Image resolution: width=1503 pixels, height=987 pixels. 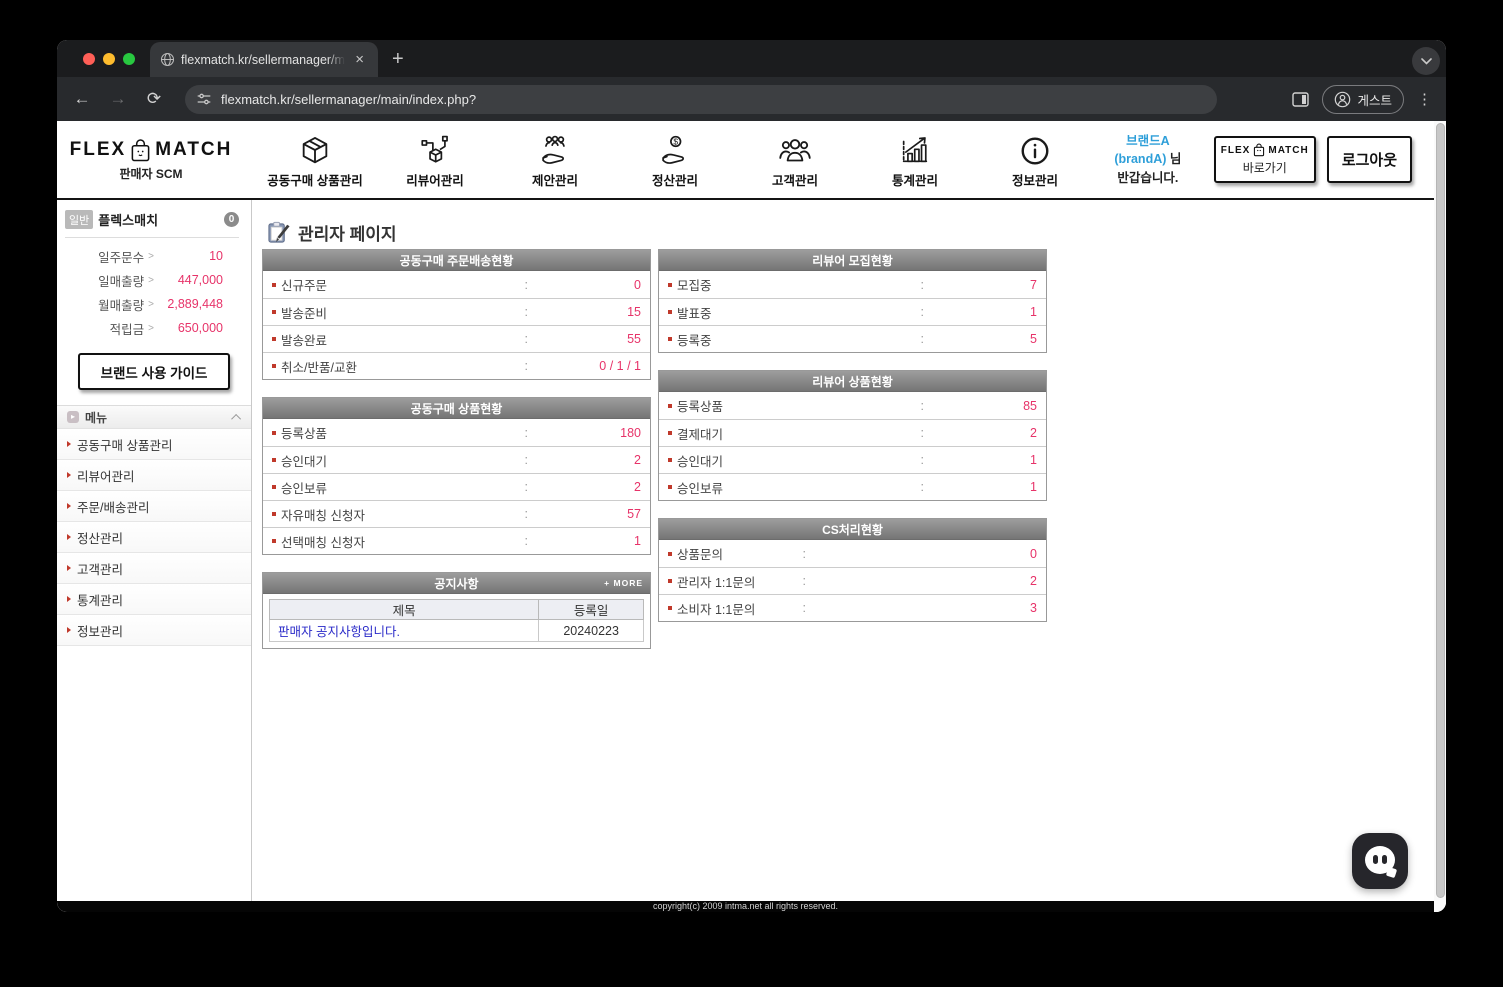 I want to click on close-window-button, so click(x=89, y=59).